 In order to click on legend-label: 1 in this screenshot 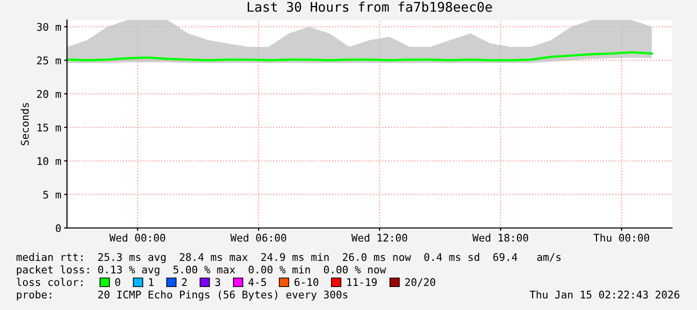, I will do `click(151, 282)`.